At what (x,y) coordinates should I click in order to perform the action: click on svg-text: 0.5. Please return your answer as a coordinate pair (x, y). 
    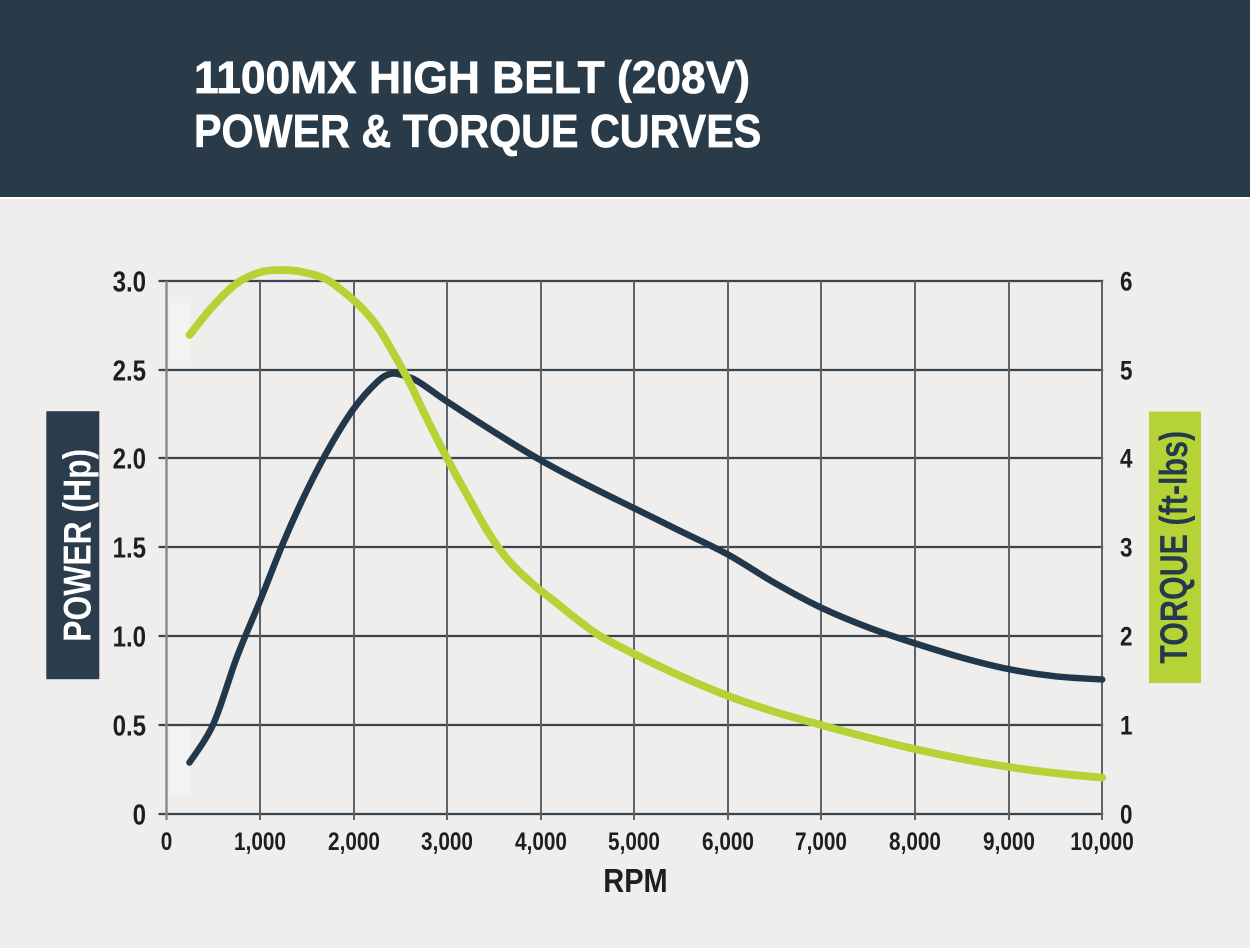
    Looking at the image, I should click on (130, 725).